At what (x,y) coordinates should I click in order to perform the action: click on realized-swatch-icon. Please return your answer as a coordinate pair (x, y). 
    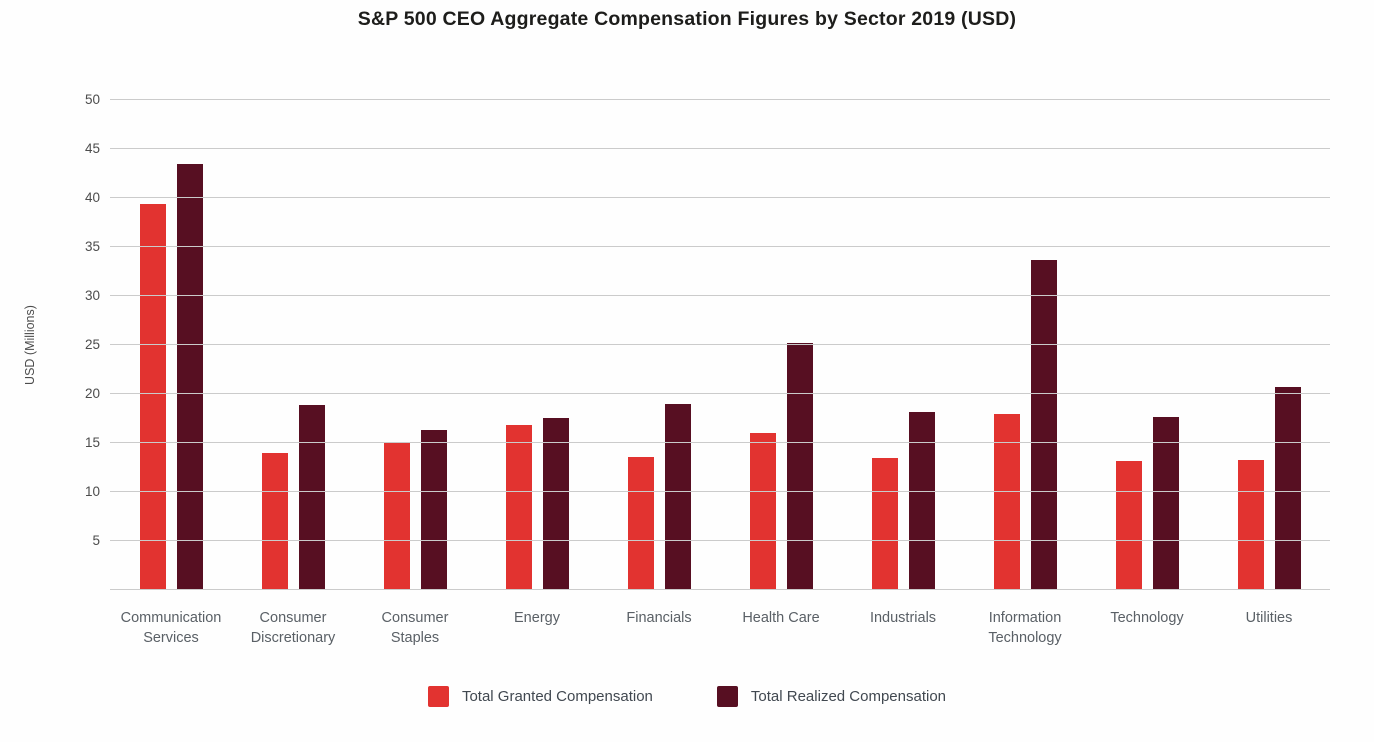
    Looking at the image, I should click on (727, 696).